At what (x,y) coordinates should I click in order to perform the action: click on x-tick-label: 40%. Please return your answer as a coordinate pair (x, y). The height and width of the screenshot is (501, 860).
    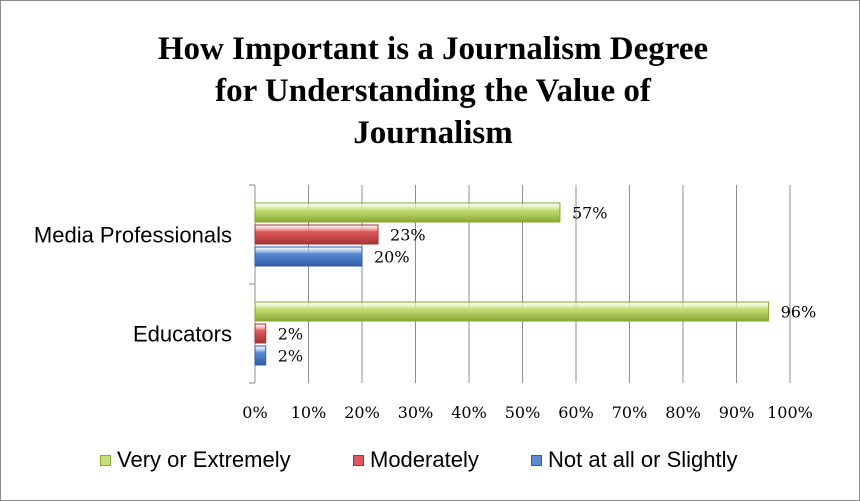
    Looking at the image, I should click on (469, 412).